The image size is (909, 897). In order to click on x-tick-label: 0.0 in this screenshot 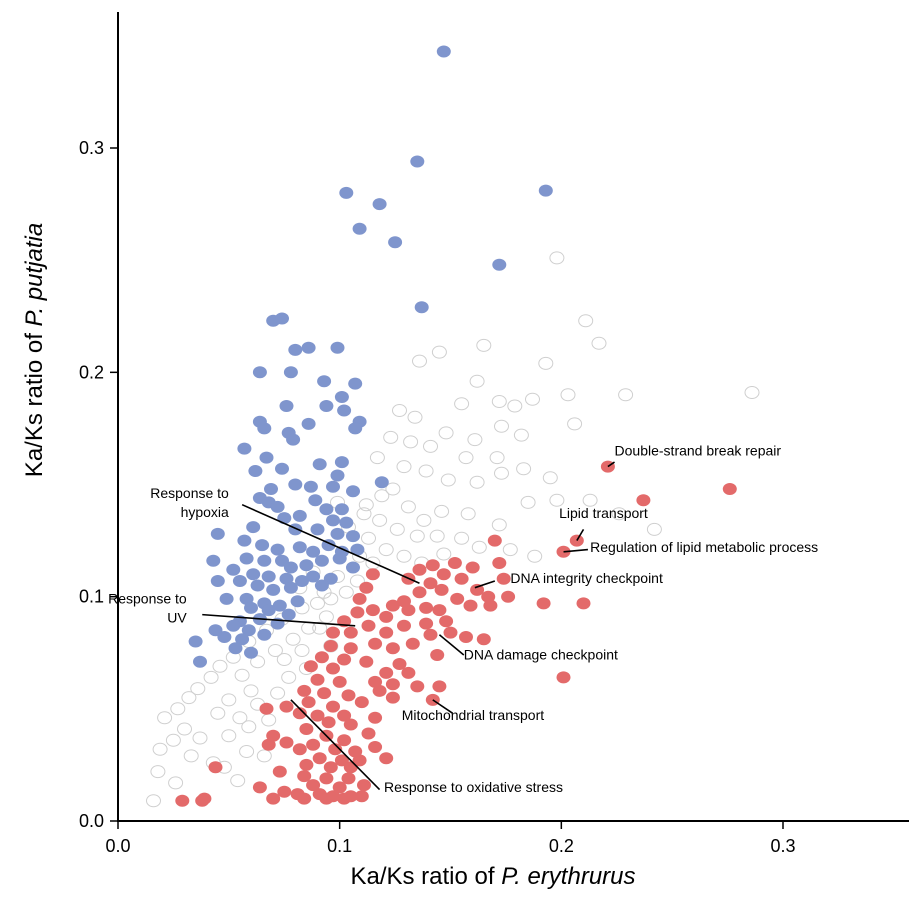, I will do `click(117, 846)`.